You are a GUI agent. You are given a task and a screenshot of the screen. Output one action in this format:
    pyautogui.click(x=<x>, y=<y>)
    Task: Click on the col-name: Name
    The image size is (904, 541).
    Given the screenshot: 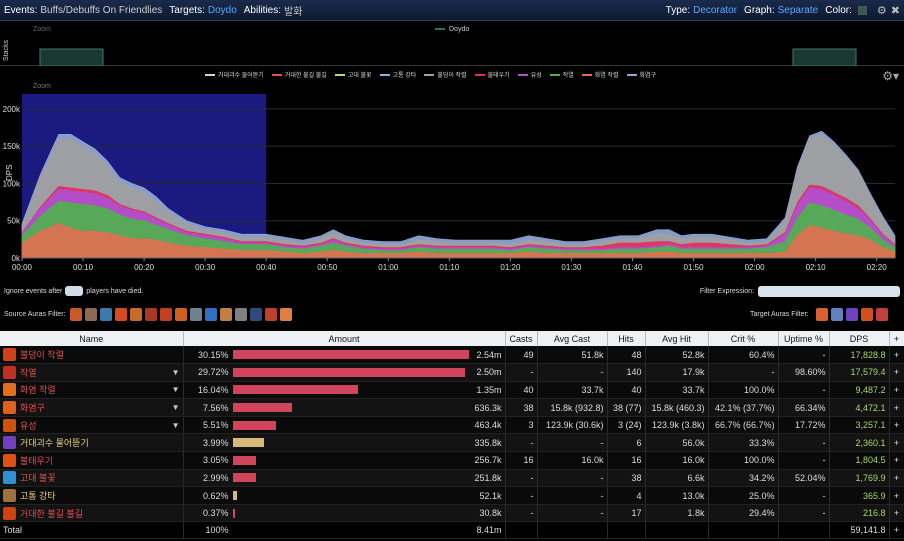 What is the action you would take?
    pyautogui.click(x=92, y=338)
    